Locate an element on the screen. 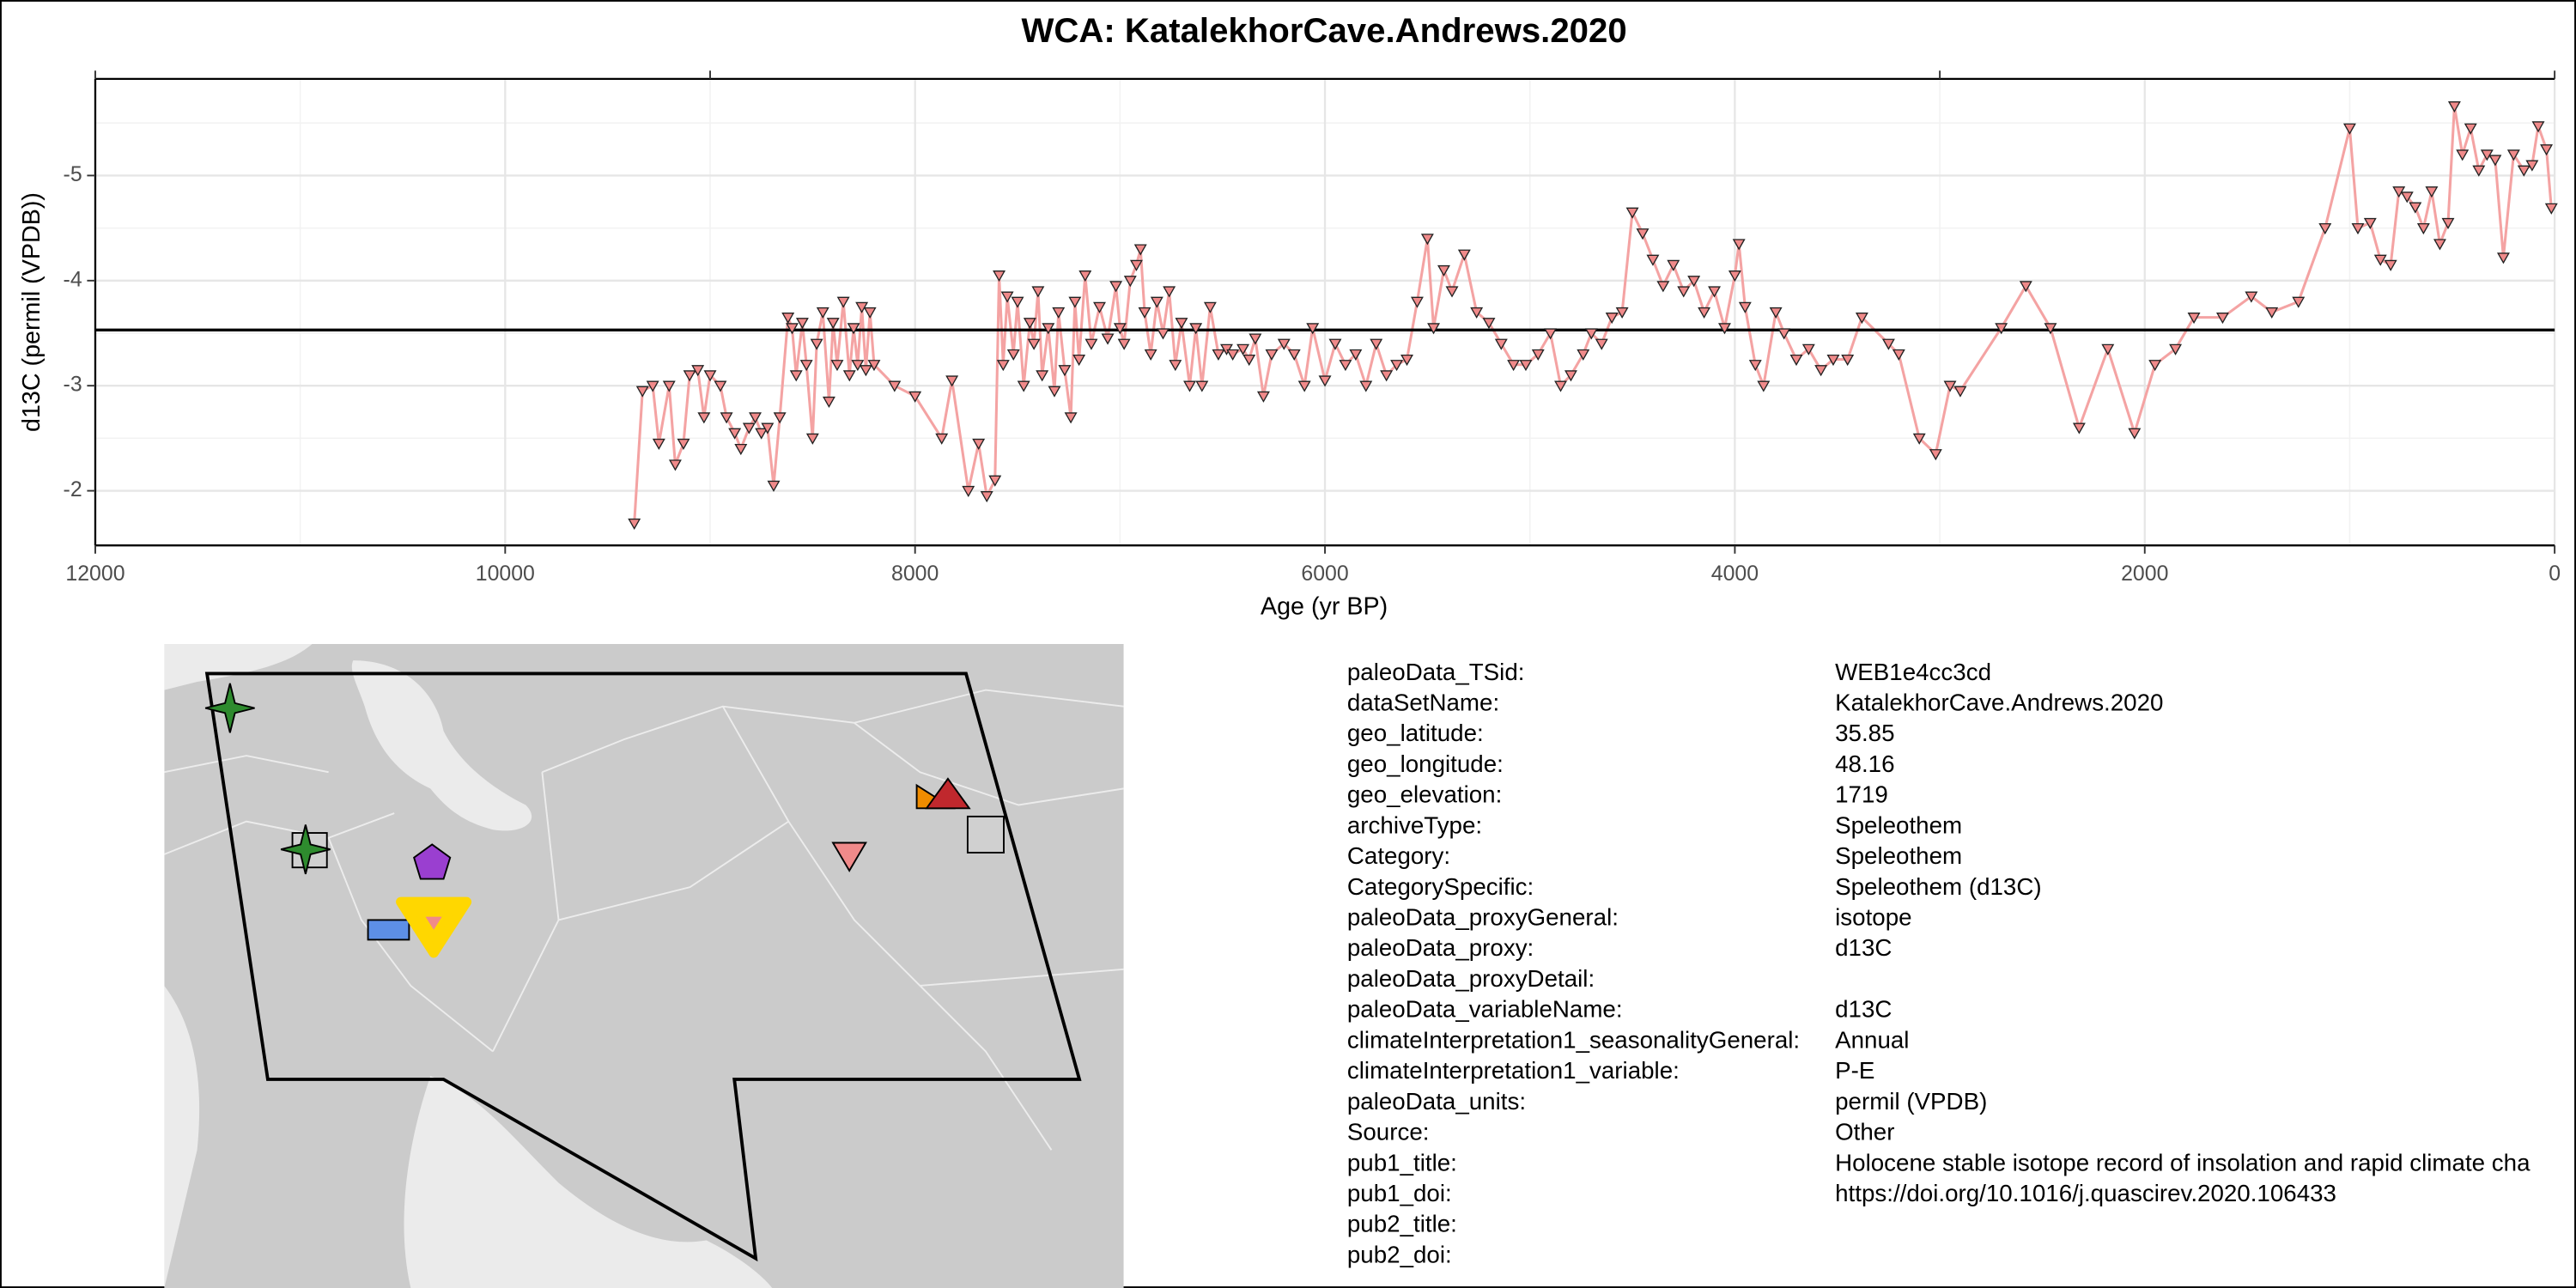 The height and width of the screenshot is (1288, 2576). field-name: pub1_doi: is located at coordinates (1400, 1193).